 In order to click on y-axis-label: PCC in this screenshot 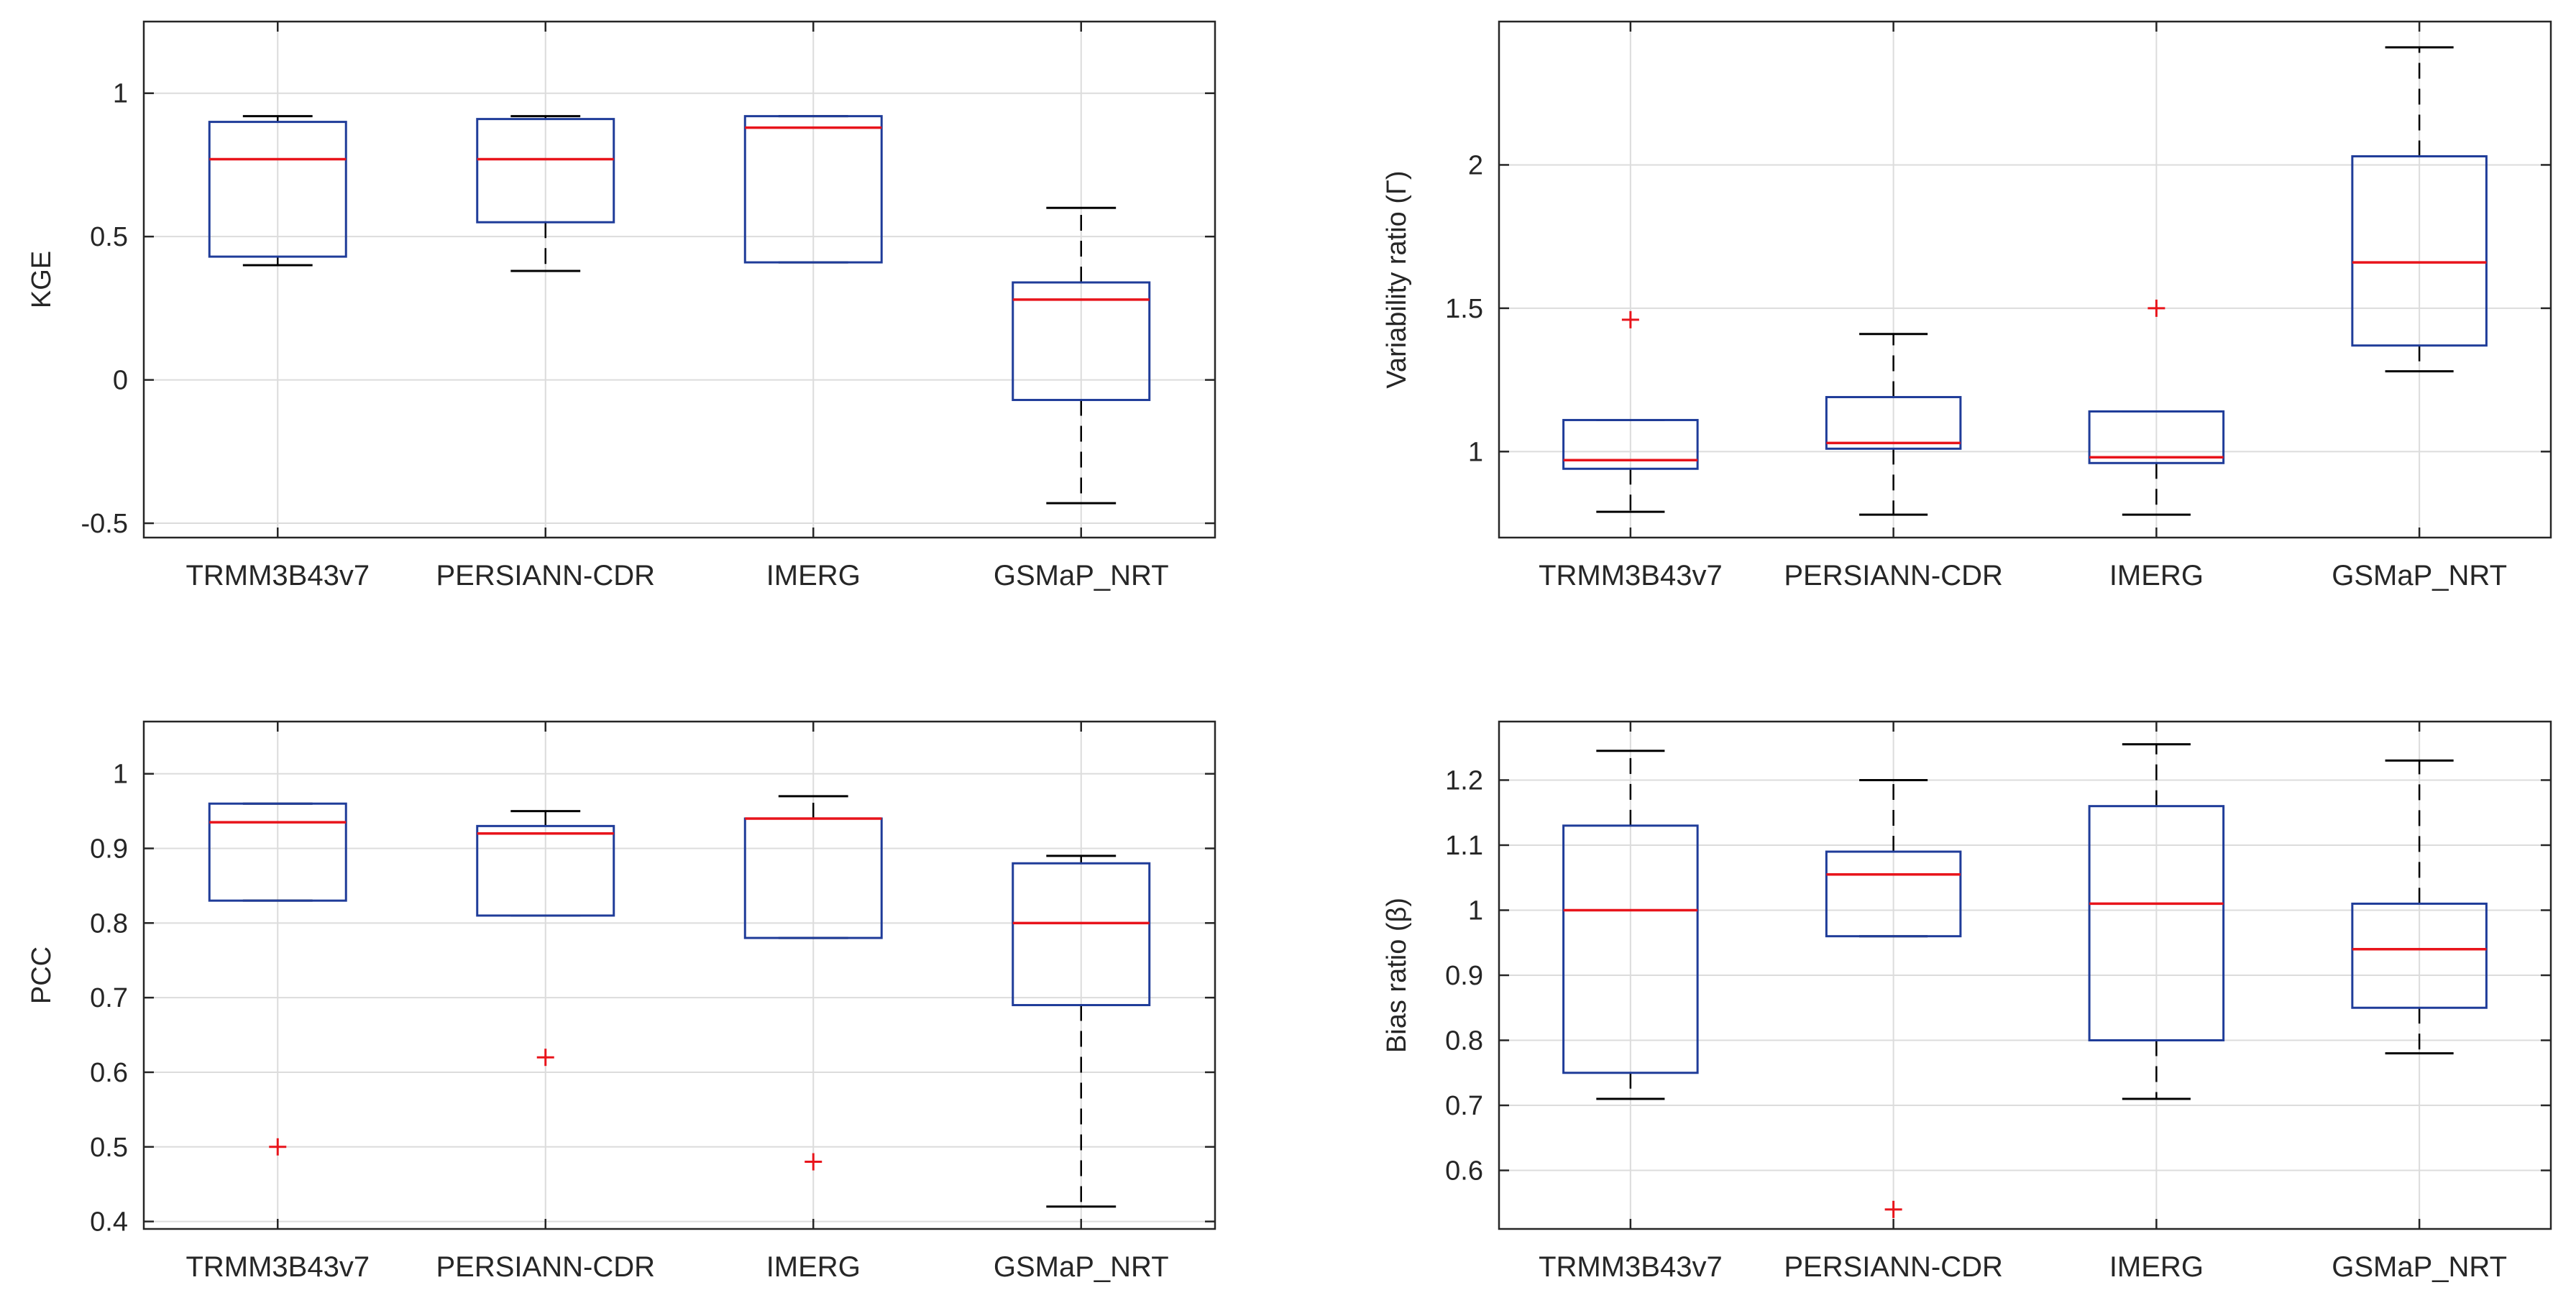, I will do `click(42, 975)`.